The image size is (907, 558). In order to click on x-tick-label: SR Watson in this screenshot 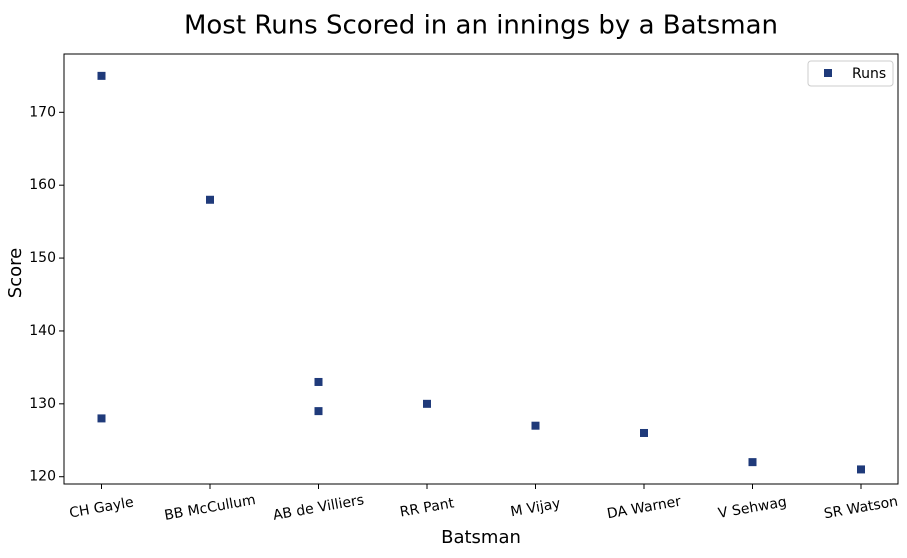, I will do `click(861, 508)`.